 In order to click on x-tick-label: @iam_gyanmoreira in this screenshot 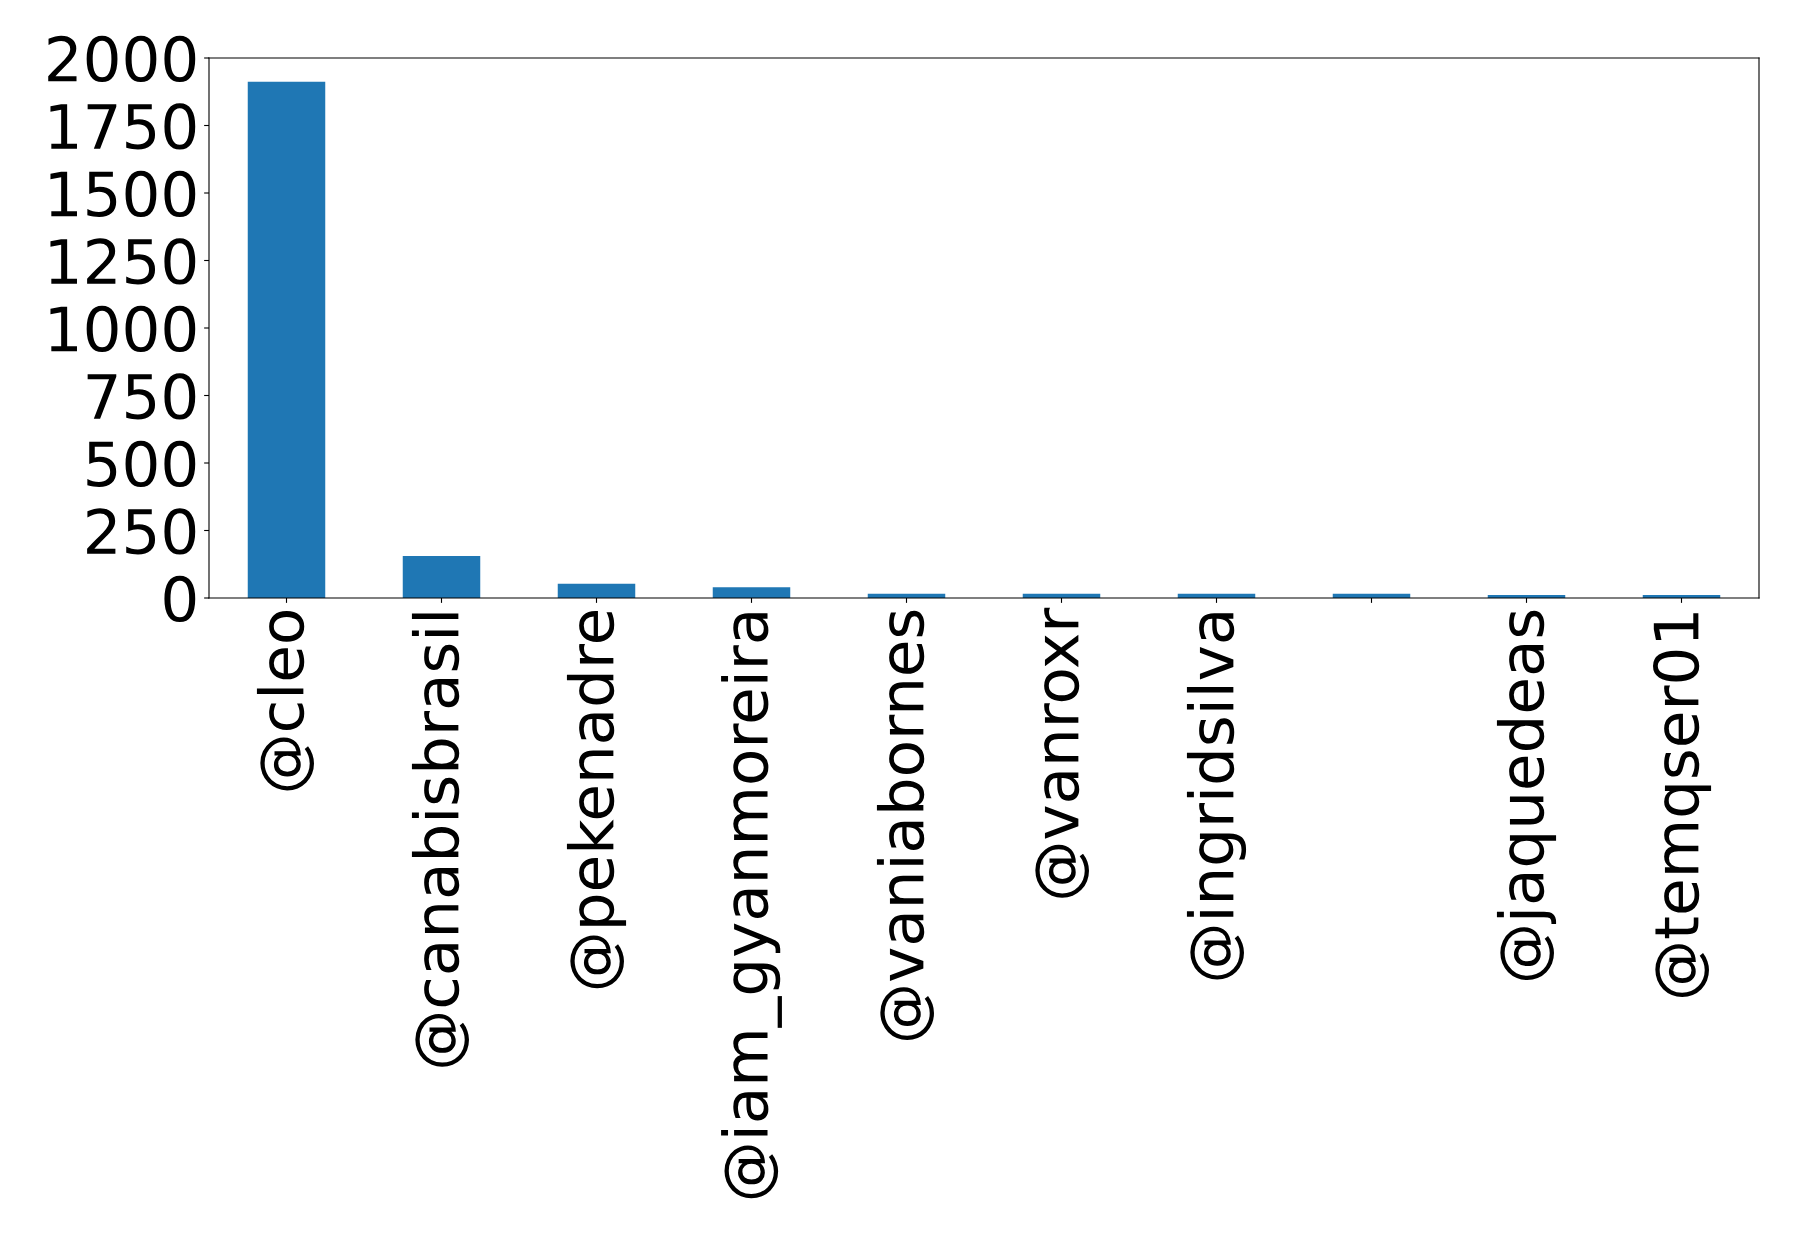, I will do `click(751, 906)`.